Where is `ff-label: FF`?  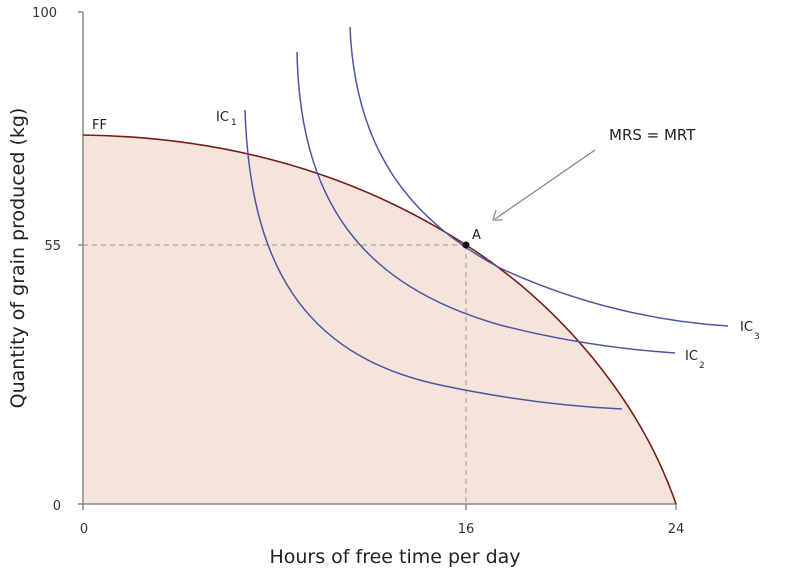
ff-label: FF is located at coordinates (99, 125).